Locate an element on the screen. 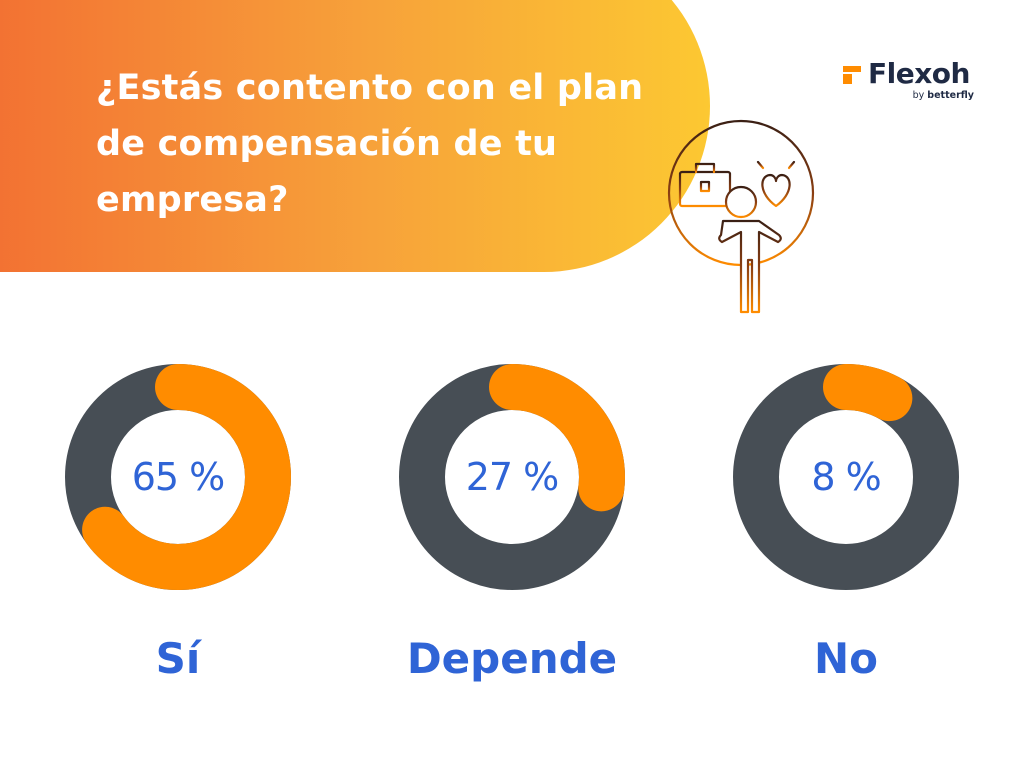 The image size is (1024, 768). logo-partner: betterfly is located at coordinates (950, 95).